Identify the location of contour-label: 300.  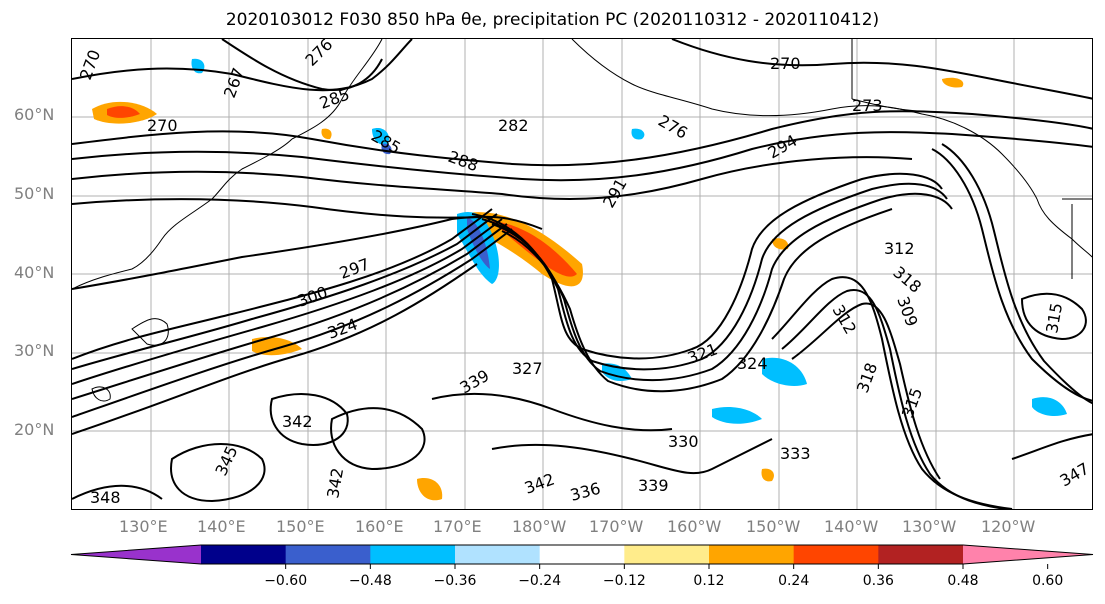
(312, 296).